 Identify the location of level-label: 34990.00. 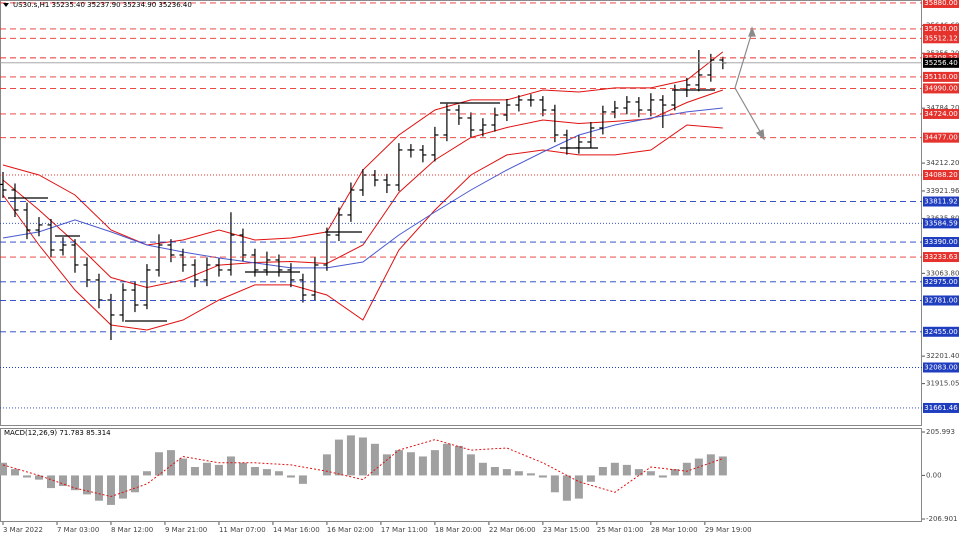
(940, 88).